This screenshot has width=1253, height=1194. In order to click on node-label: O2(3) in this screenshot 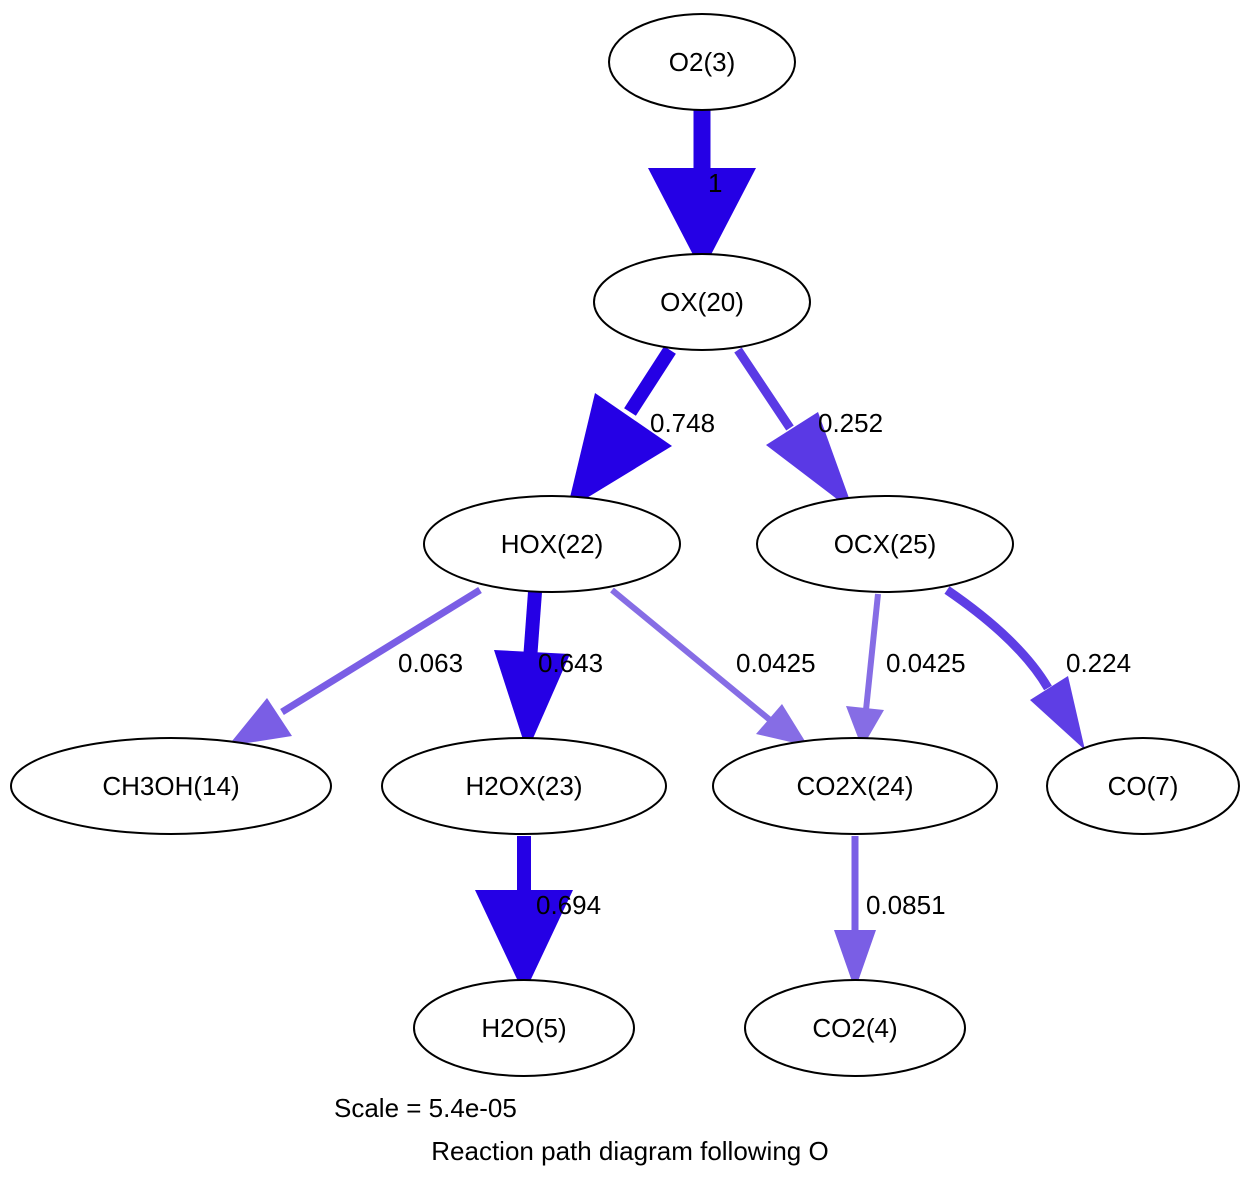, I will do `click(702, 62)`.